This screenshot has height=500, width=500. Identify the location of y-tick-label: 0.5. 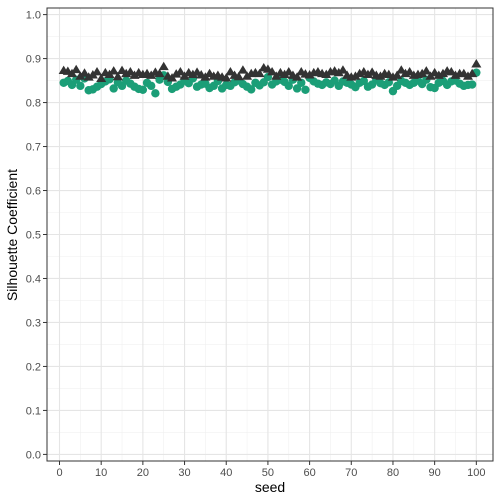
(33, 236).